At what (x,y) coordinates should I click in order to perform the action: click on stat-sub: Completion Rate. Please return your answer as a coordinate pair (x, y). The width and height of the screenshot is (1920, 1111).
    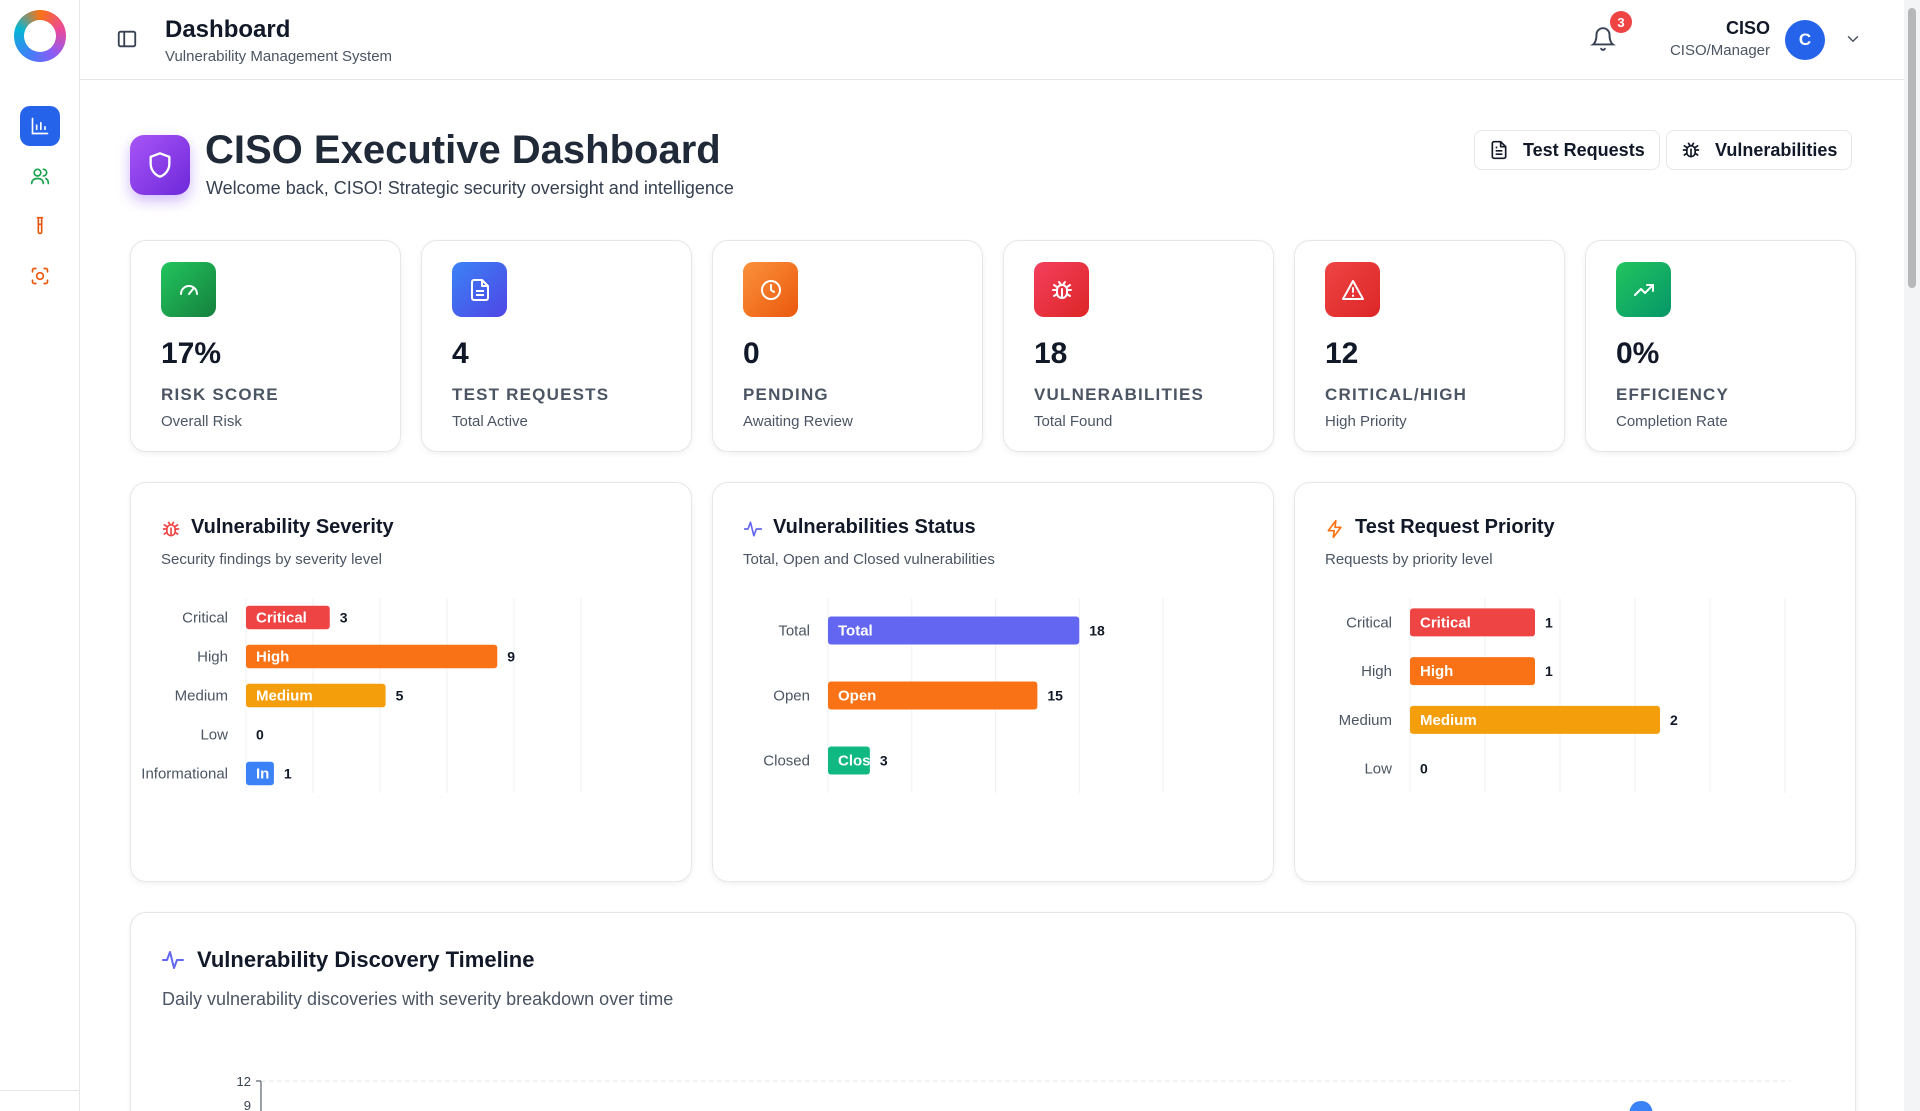
    Looking at the image, I should click on (1672, 421).